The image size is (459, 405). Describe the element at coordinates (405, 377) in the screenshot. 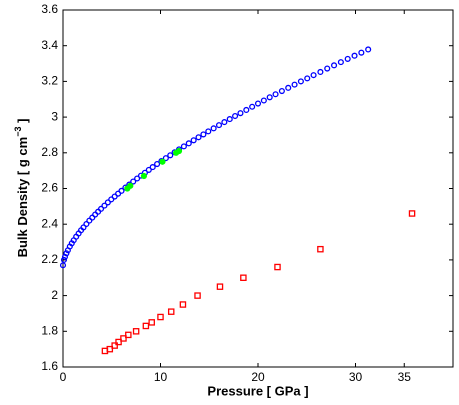

I see `x-tick-label: 35` at that location.